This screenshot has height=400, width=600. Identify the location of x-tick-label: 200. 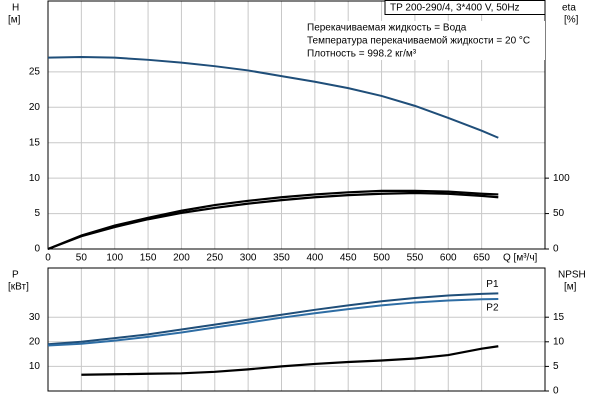
(181, 258).